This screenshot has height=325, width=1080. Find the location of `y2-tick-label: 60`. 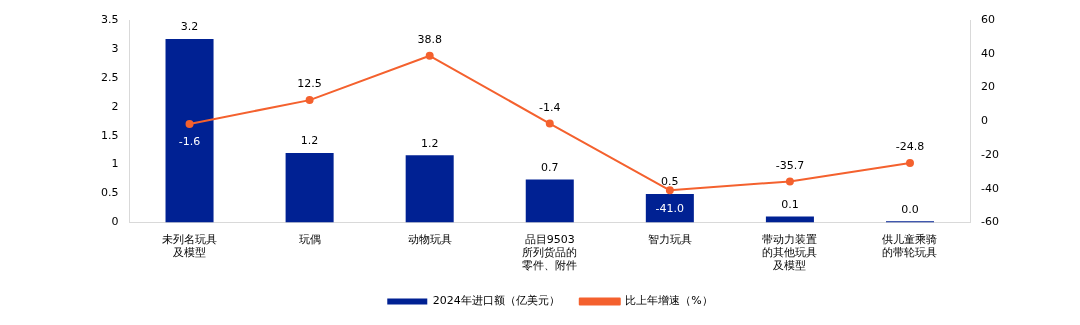

y2-tick-label: 60 is located at coordinates (988, 19).